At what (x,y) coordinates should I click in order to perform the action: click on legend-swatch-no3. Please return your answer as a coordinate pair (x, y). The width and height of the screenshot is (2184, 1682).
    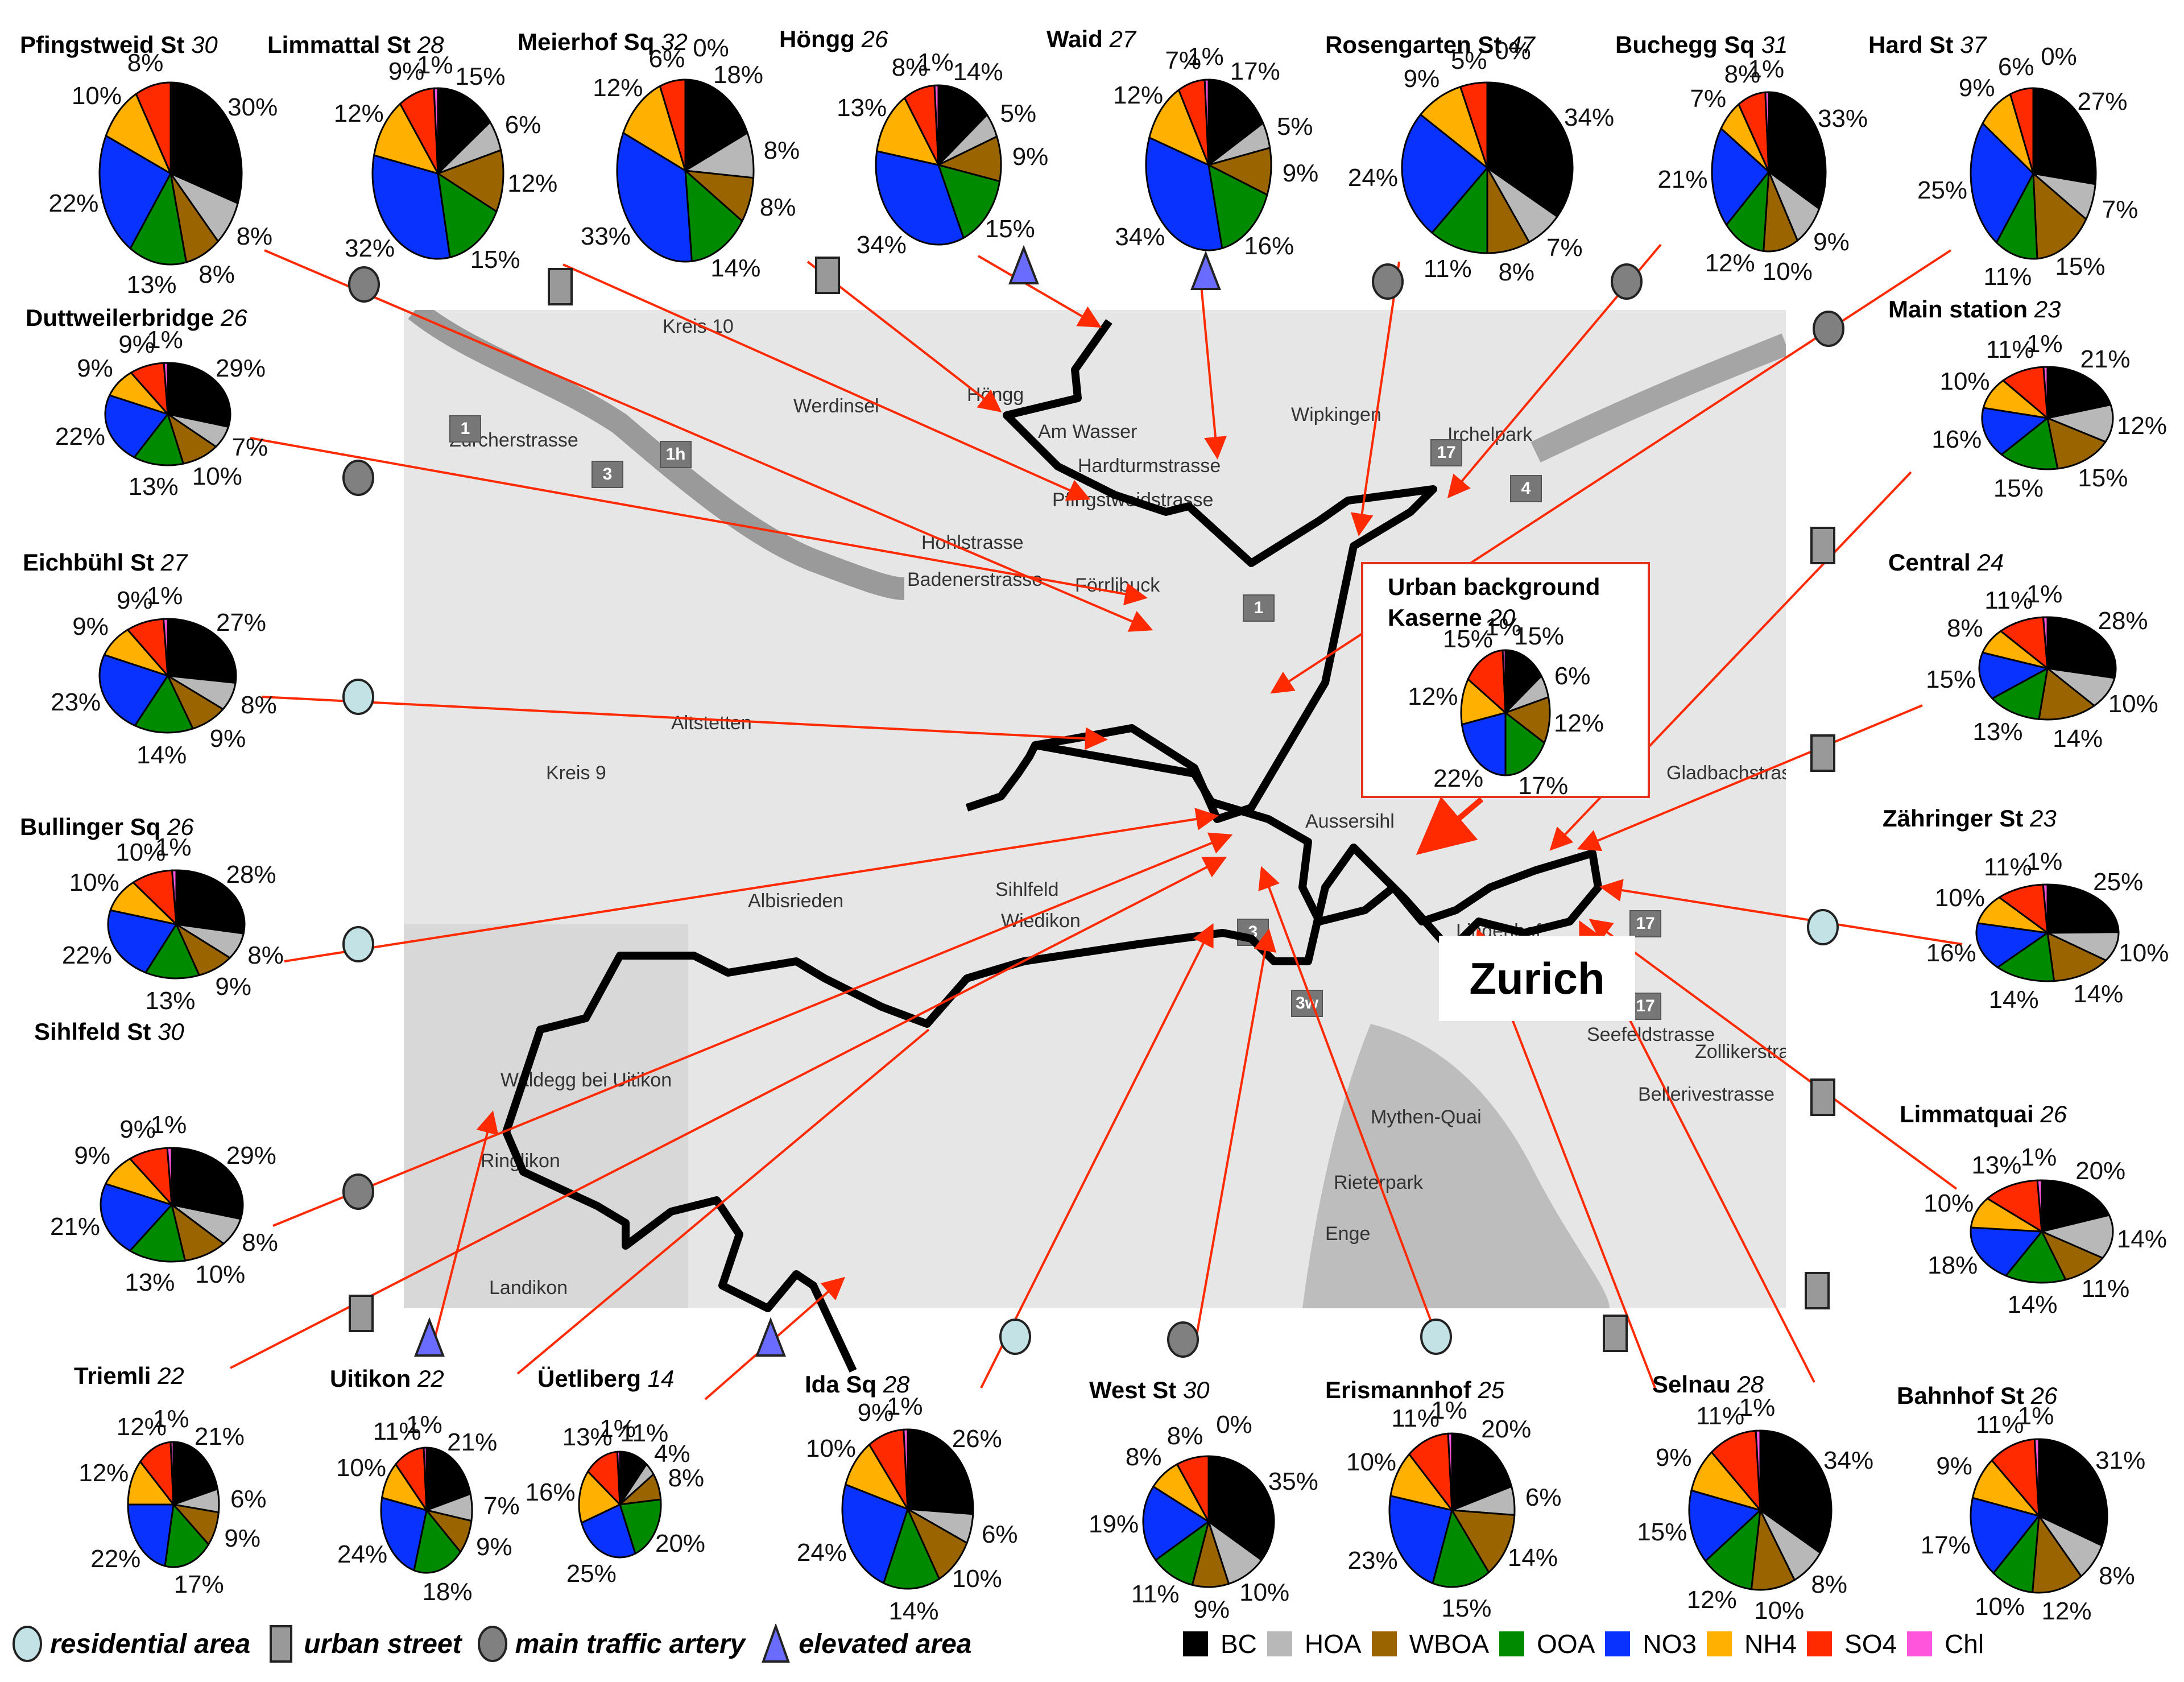
    Looking at the image, I should click on (1618, 1643).